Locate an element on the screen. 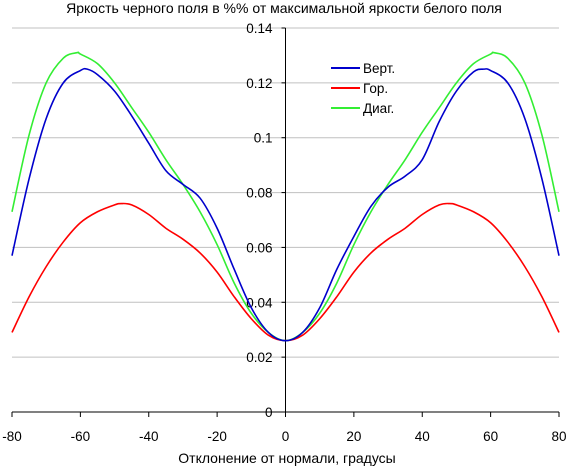 This screenshot has height=468, width=568. x-tick-label: -60 is located at coordinates (81, 436).